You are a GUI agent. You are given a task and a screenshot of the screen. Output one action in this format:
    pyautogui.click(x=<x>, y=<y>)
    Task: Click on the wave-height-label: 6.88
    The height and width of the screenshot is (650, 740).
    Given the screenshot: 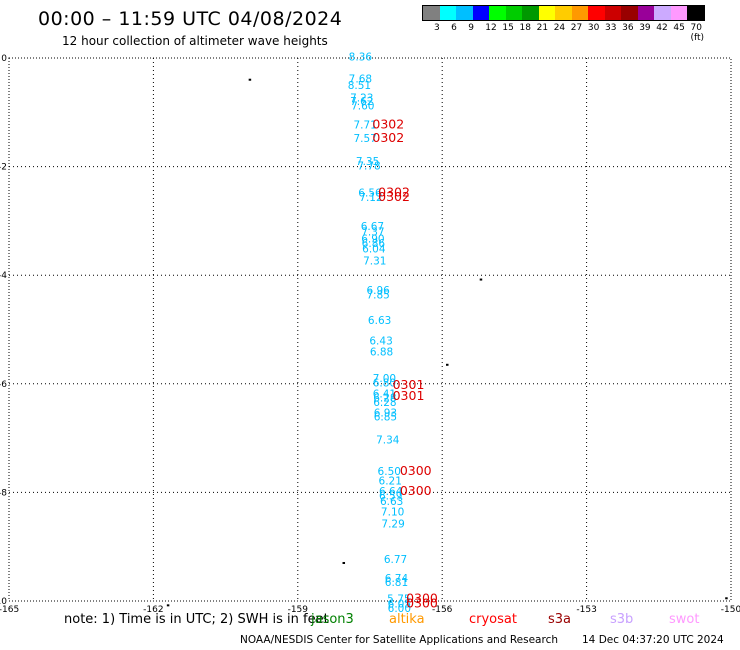 What is the action you would take?
    pyautogui.click(x=381, y=353)
    